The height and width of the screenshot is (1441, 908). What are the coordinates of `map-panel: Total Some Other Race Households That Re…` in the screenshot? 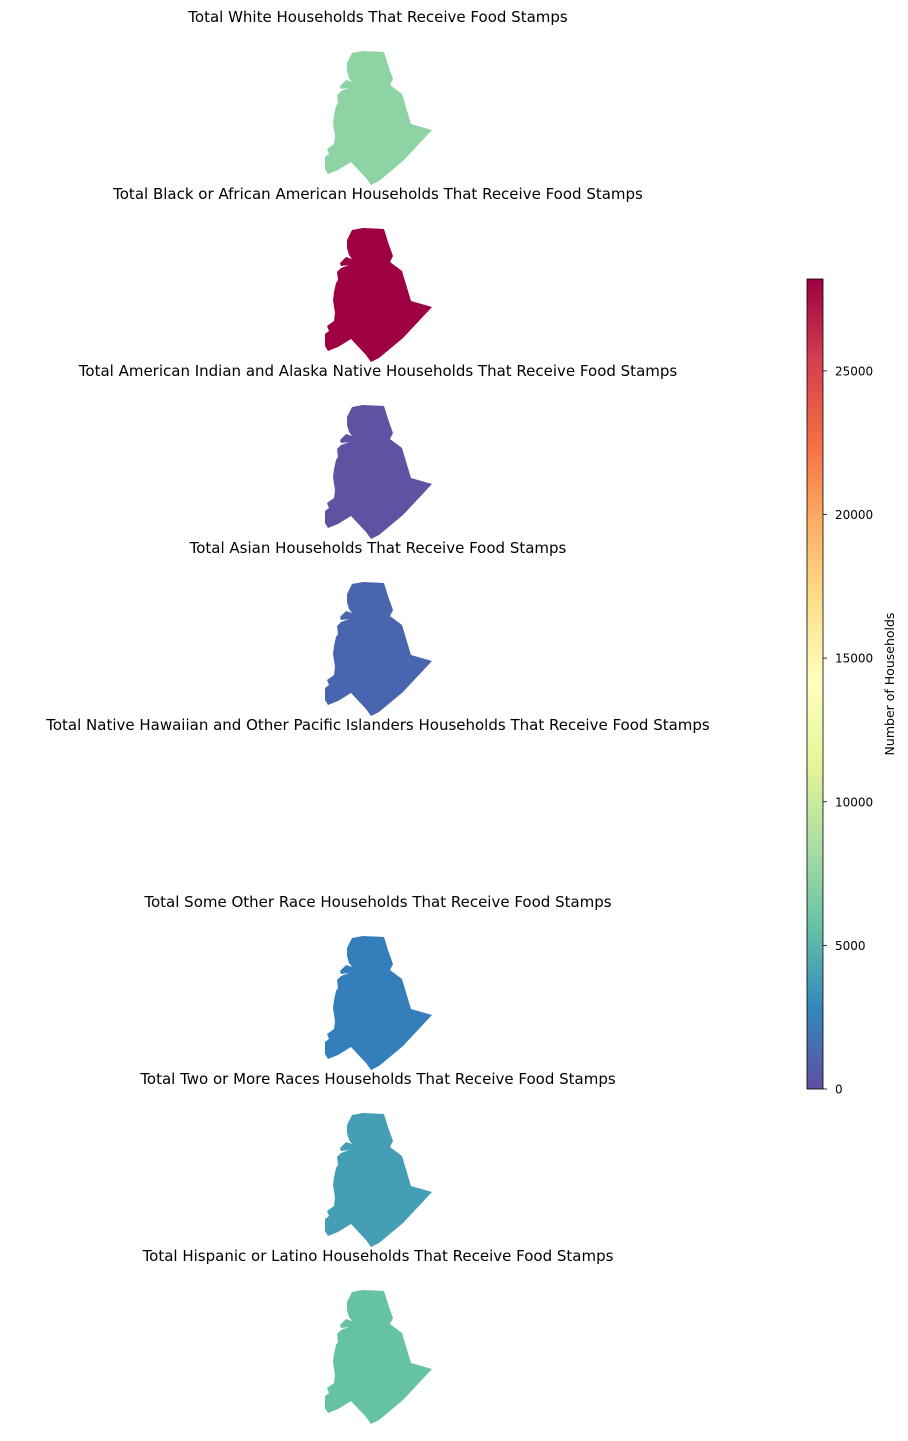 It's located at (377, 981).